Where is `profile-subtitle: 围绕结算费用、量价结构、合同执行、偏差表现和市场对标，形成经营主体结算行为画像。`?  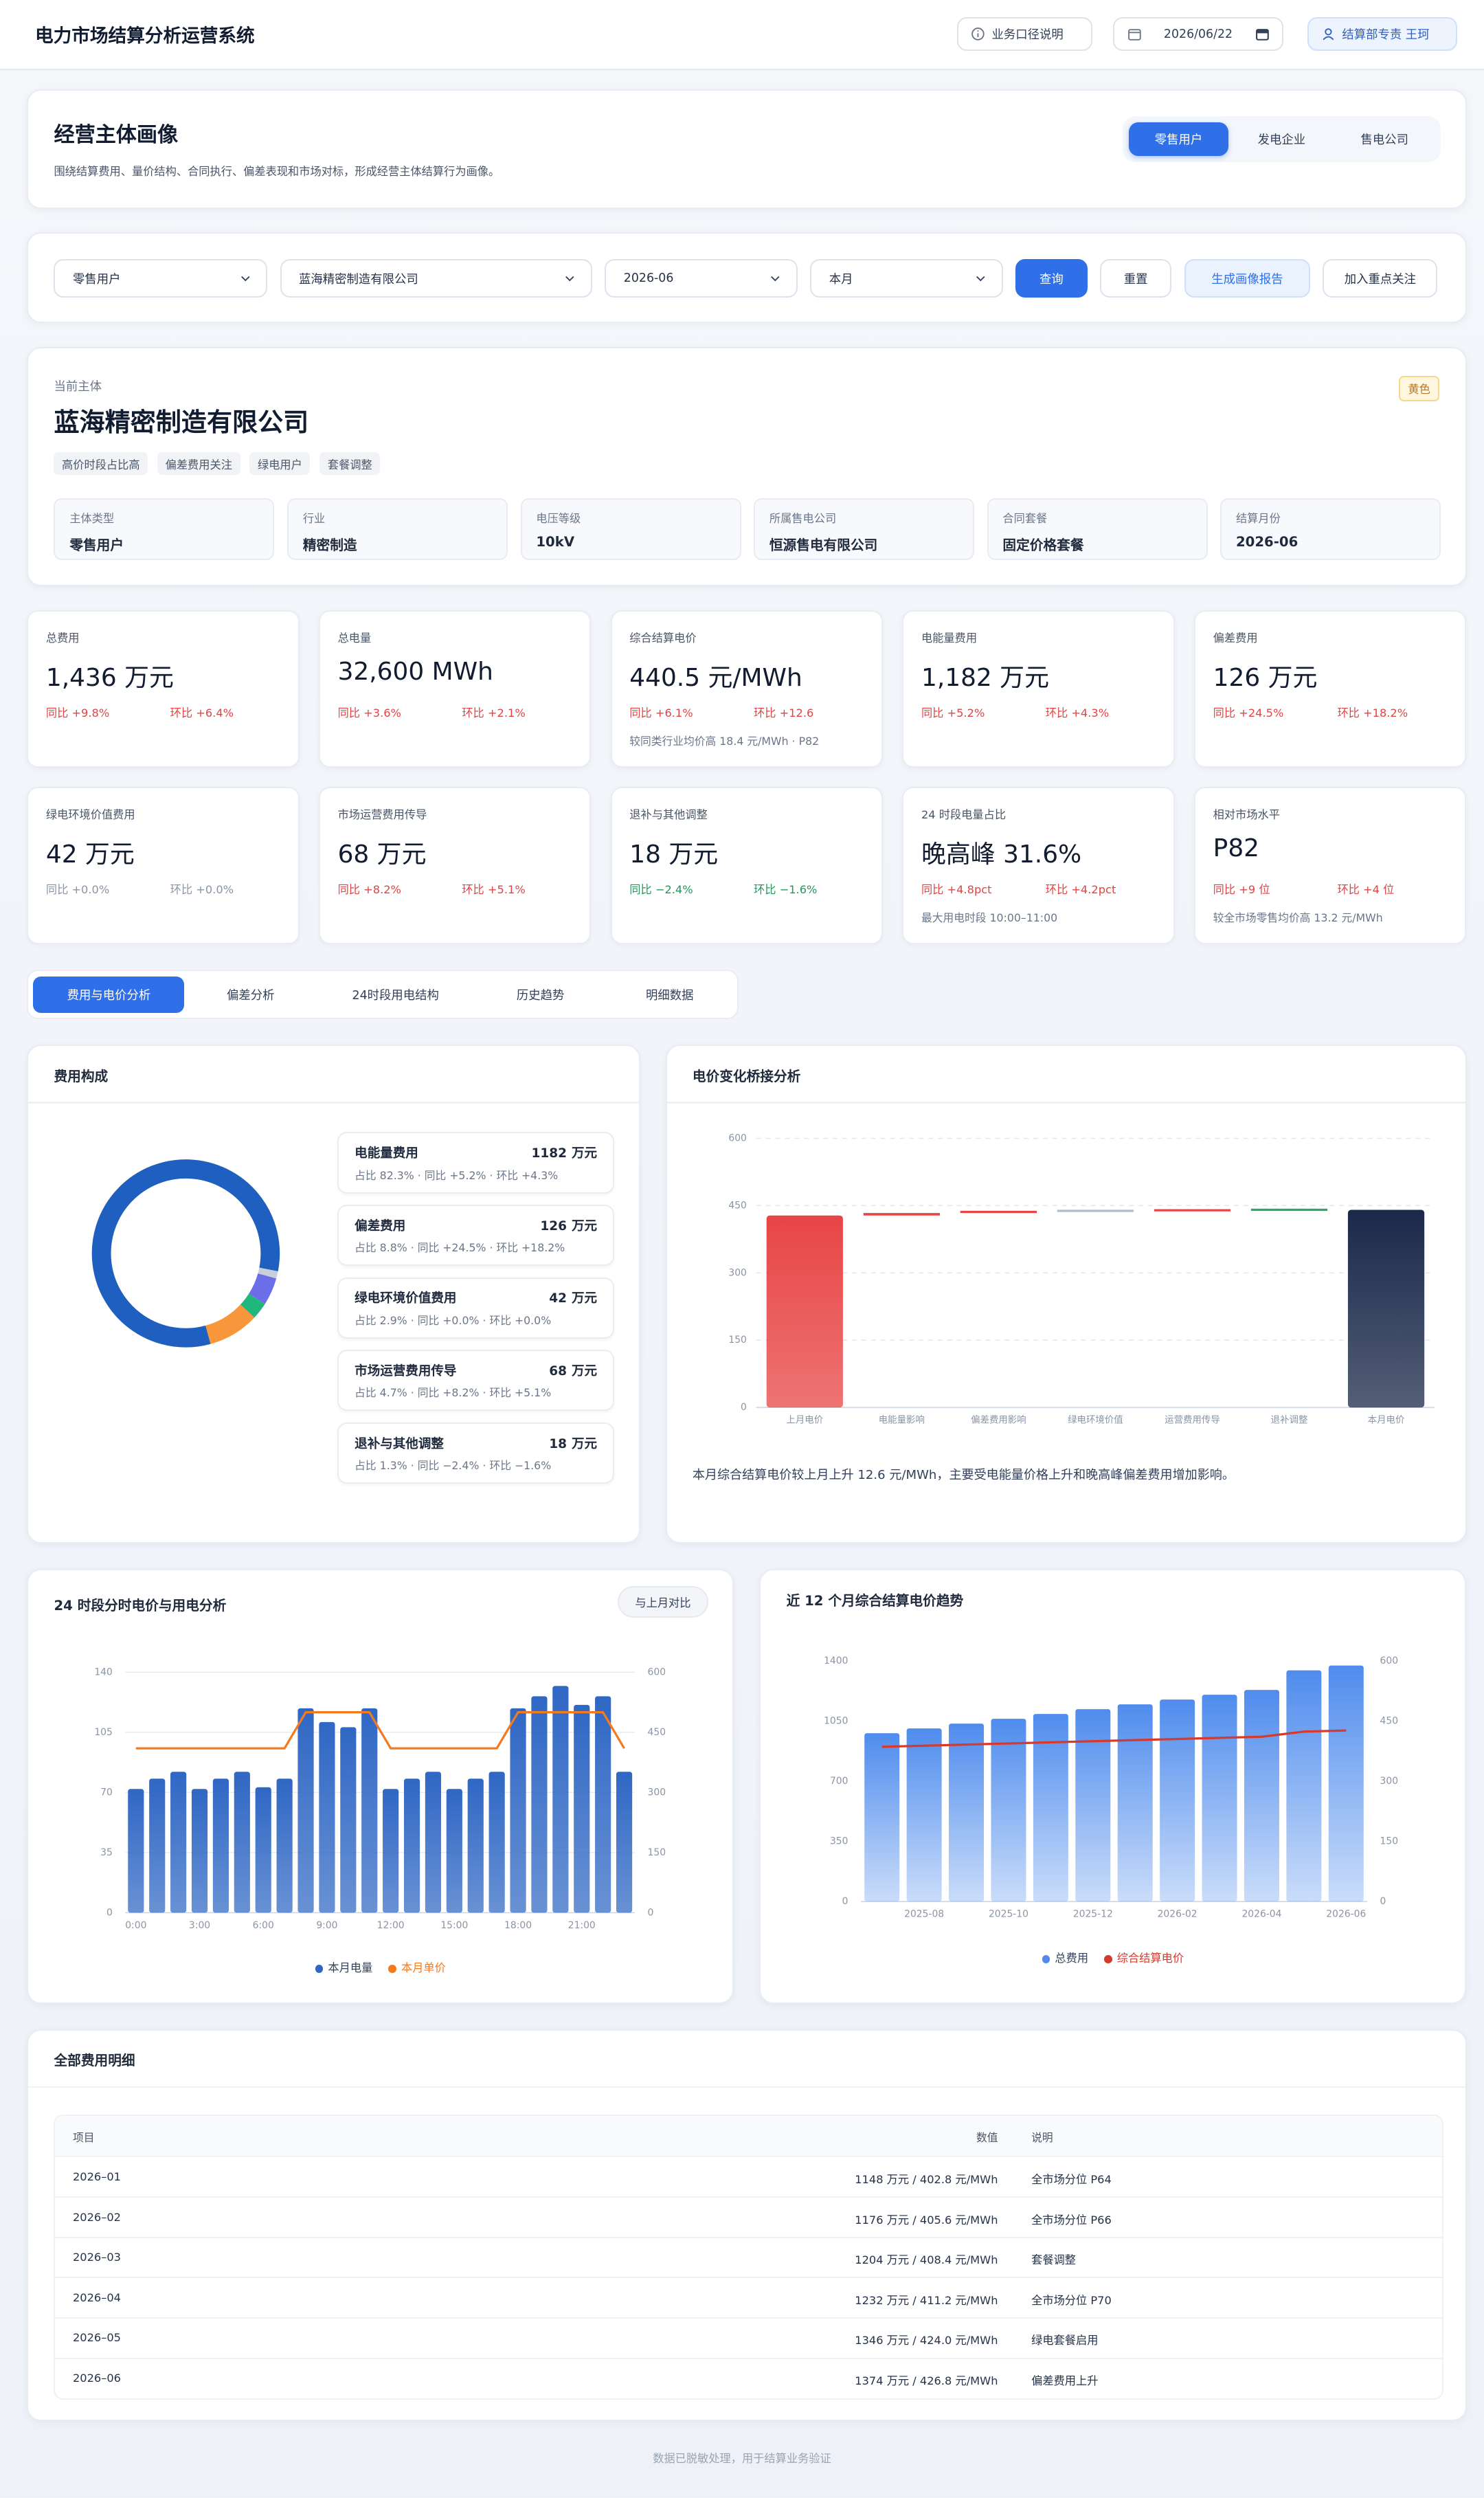
profile-subtitle: 围绕结算费用、量价结构、合同执行、偏差表现和市场对标，形成经营主体结算行为画像。 is located at coordinates (277, 172).